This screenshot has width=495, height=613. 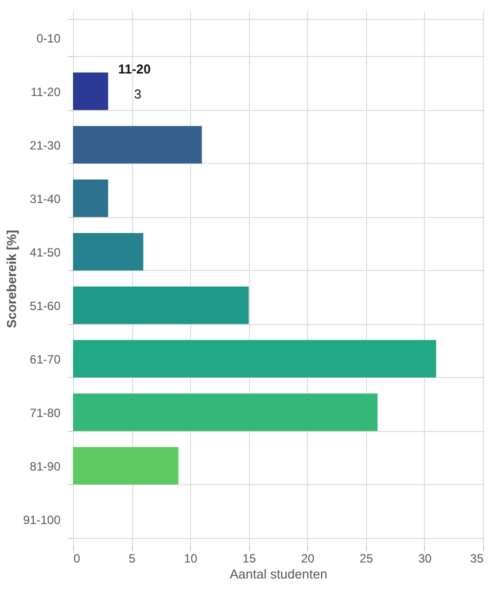 What do you see at coordinates (367, 559) in the screenshot?
I see `x-tick-label: 25` at bounding box center [367, 559].